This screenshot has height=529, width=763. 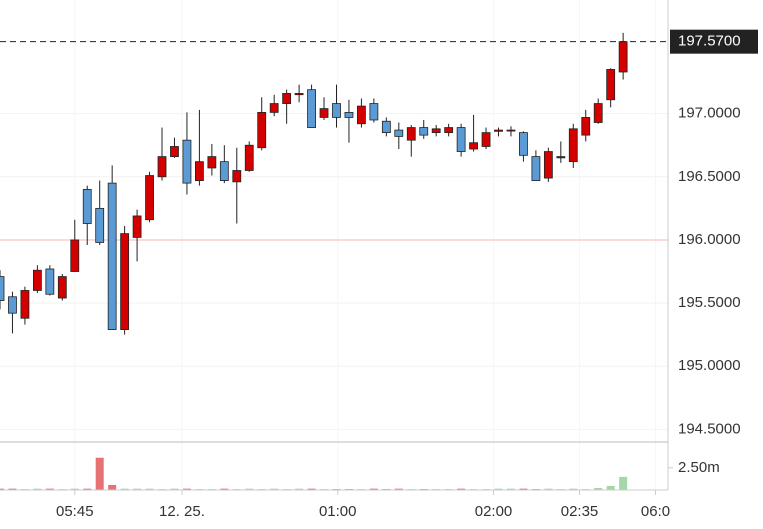 What do you see at coordinates (709, 41) in the screenshot?
I see `last-price-label: 197.5700` at bounding box center [709, 41].